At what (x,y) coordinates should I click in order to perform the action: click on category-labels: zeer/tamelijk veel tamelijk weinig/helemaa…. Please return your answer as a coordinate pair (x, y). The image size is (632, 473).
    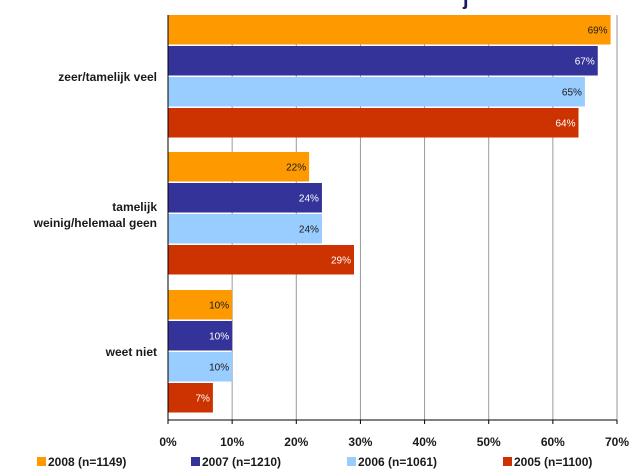
    Looking at the image, I should click on (95, 214).